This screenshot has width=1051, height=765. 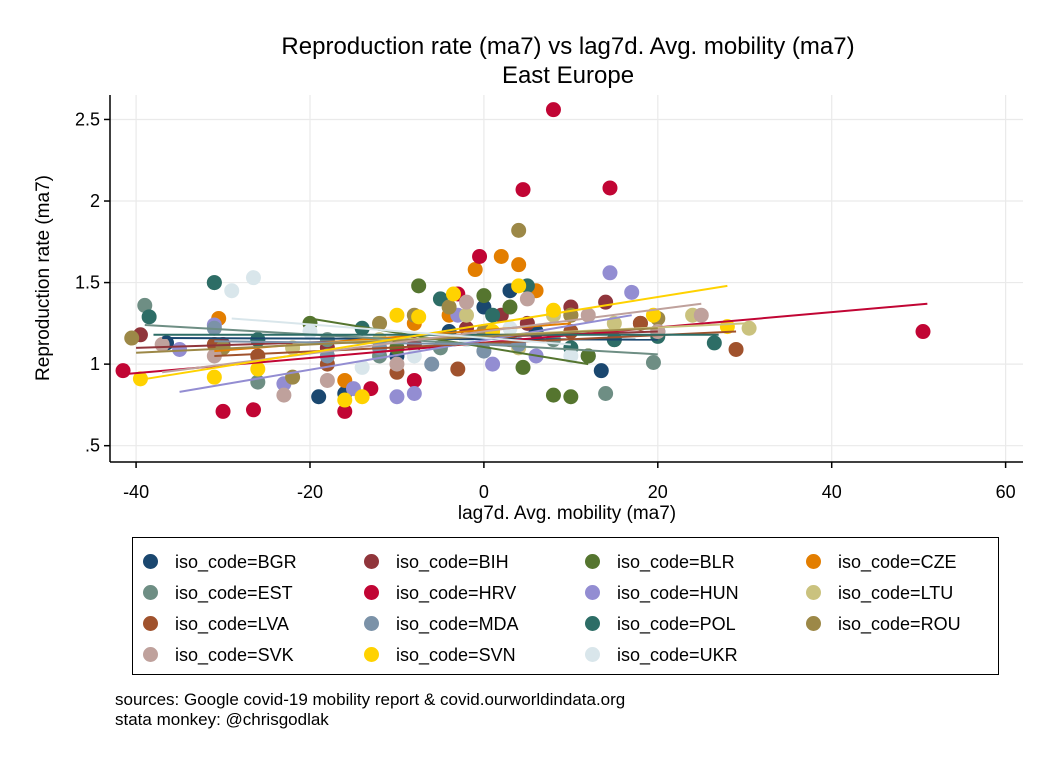 I want to click on legend-label: iso_code=BGR, so click(x=236, y=562).